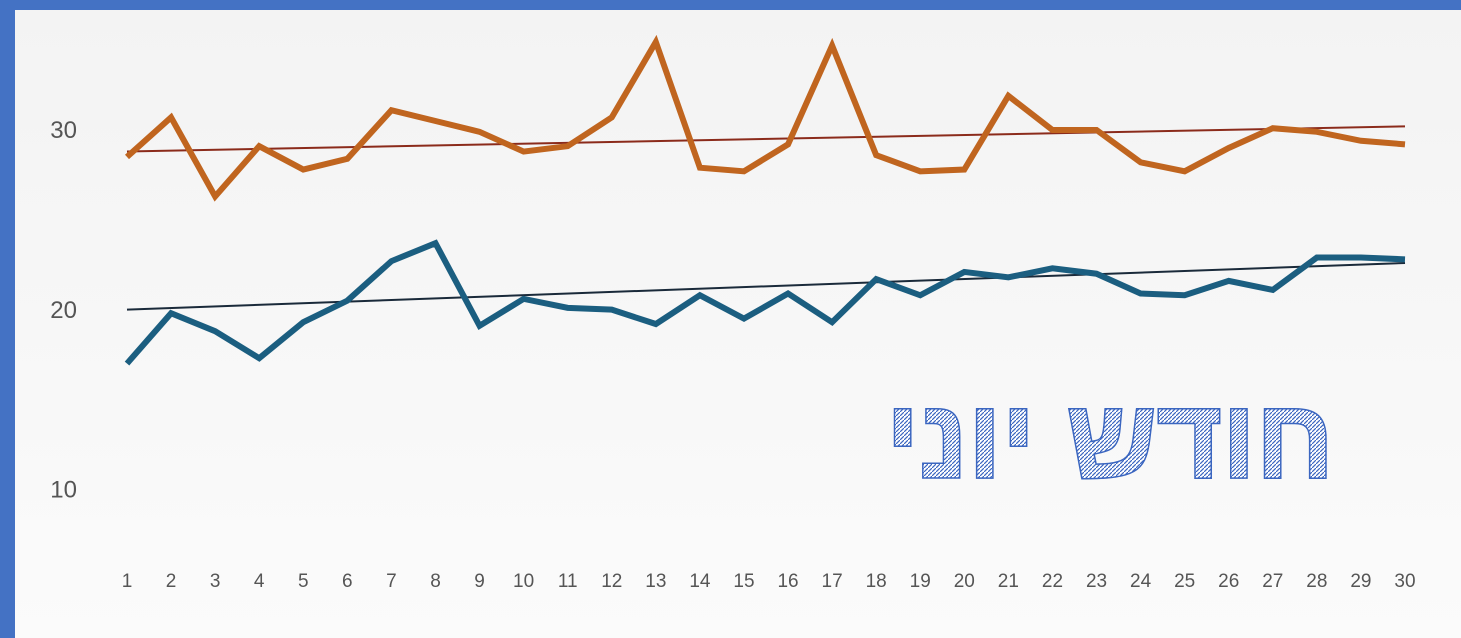 This screenshot has width=1461, height=638. What do you see at coordinates (1184, 581) in the screenshot?
I see `x-tick-label: 25` at bounding box center [1184, 581].